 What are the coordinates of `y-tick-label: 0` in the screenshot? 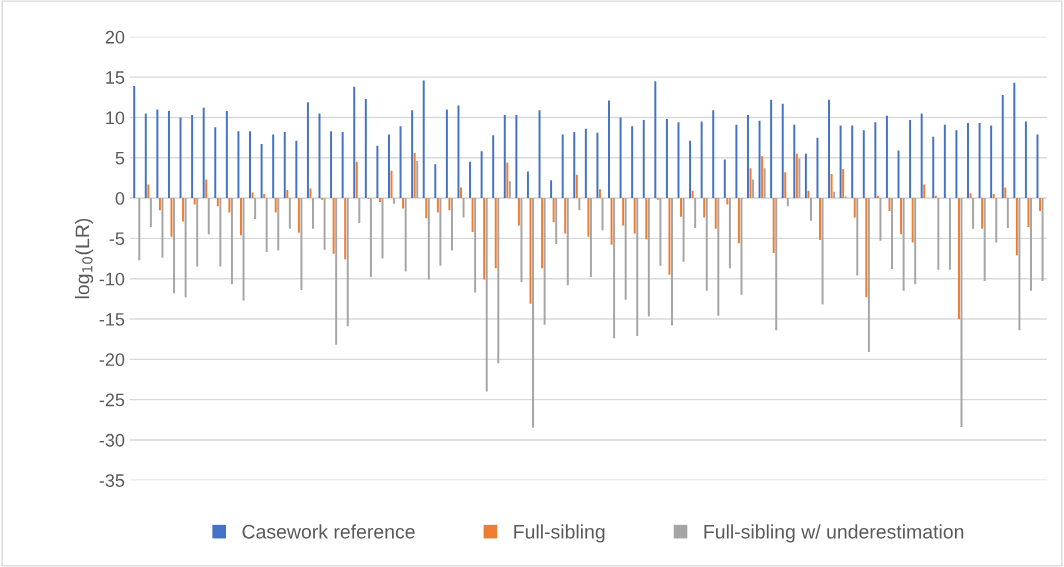 It's located at (120, 198).